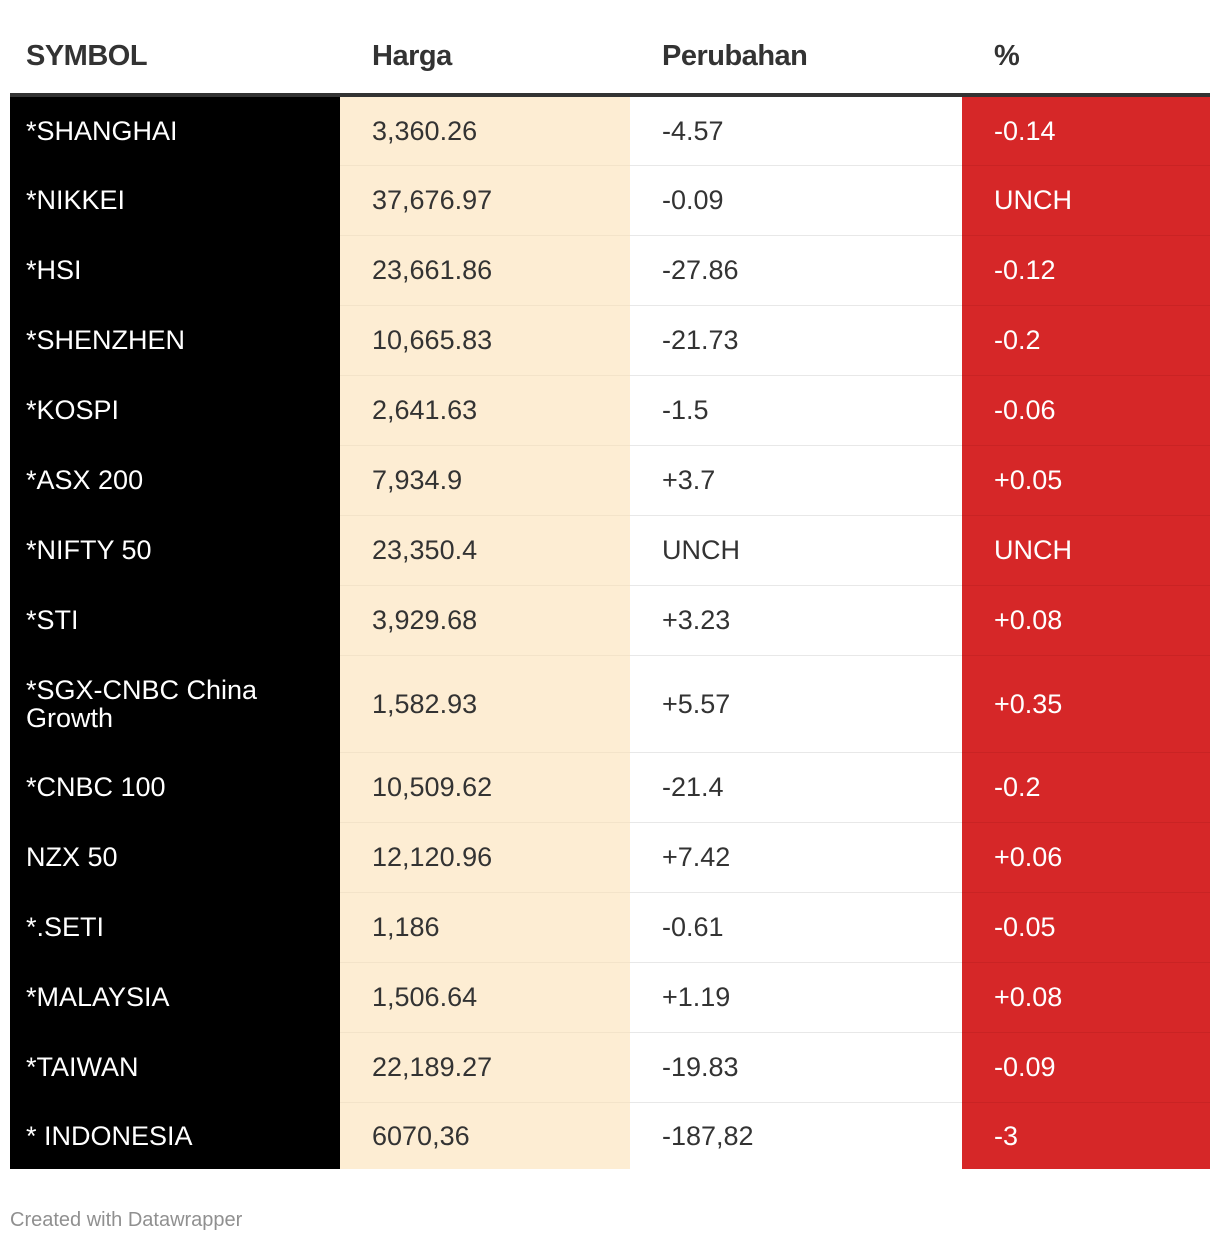 Image resolution: width=1220 pixels, height=1246 pixels. I want to click on column-header-percent: %, so click(1086, 48).